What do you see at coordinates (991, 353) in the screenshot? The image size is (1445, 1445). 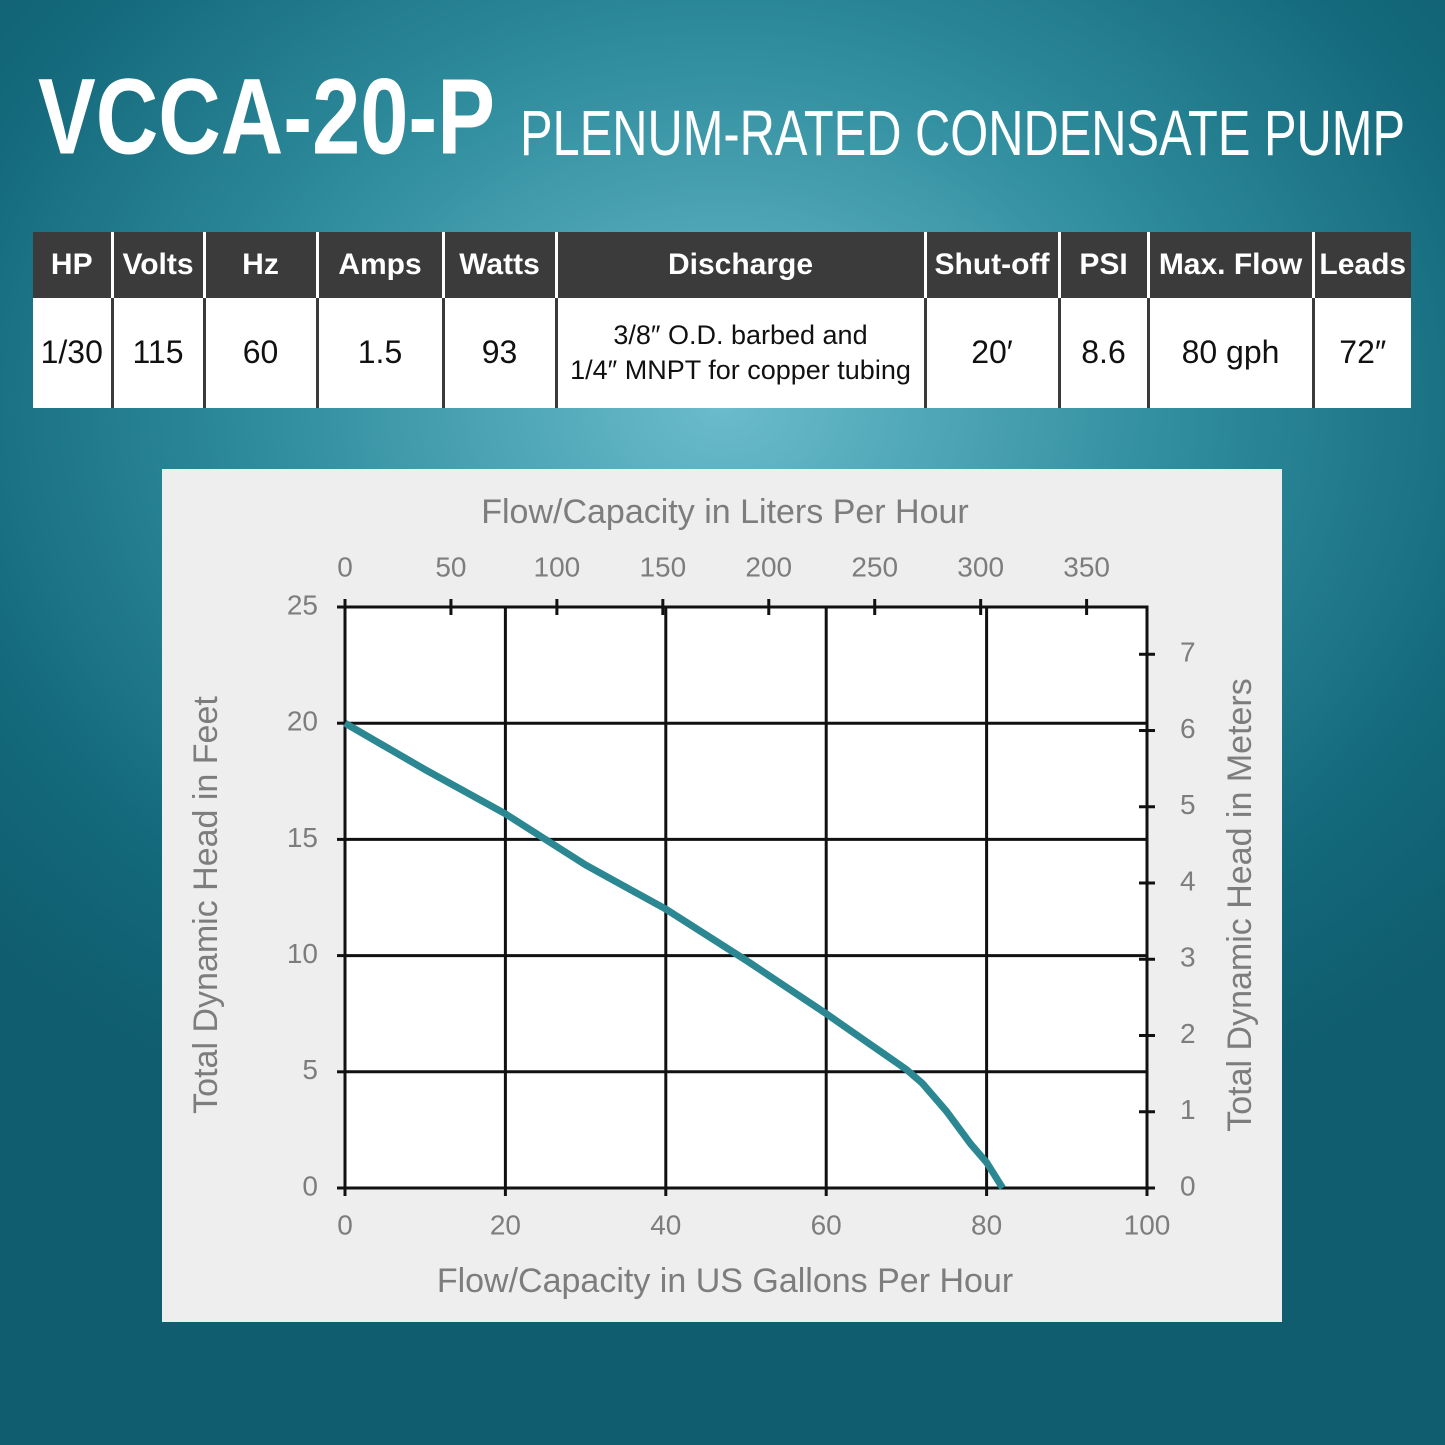 I see `table-cell: 20′` at bounding box center [991, 353].